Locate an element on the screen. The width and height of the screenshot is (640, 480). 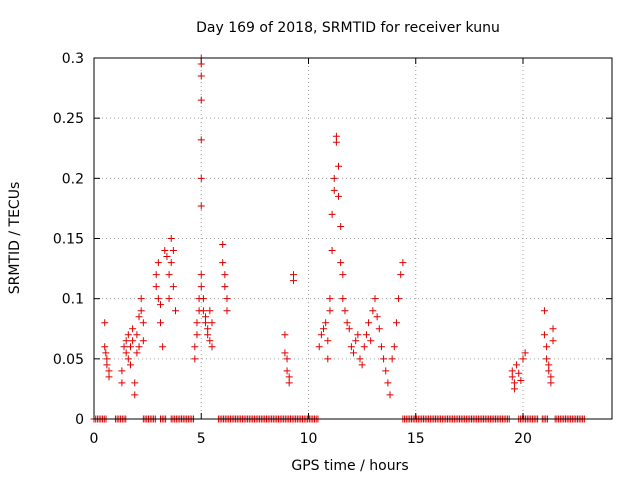
y-tick-label: 0.05 is located at coordinates (68, 360).